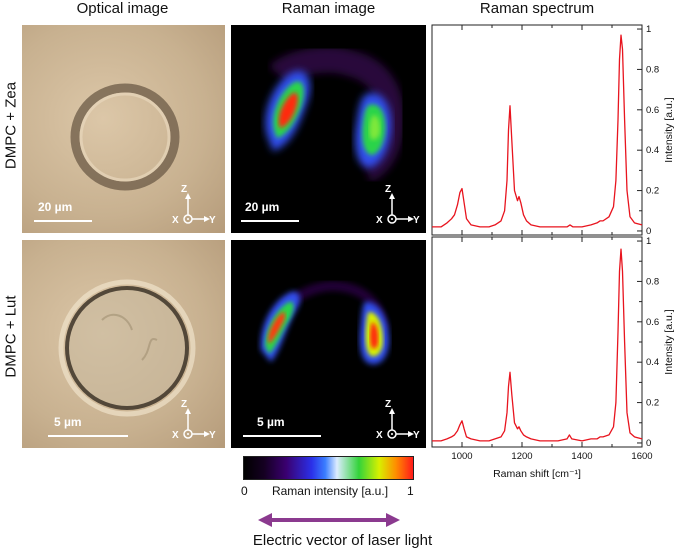 The width and height of the screenshot is (685, 554). What do you see at coordinates (537, 8) in the screenshot?
I see `raman-spectrum-header: Raman spectrum` at bounding box center [537, 8].